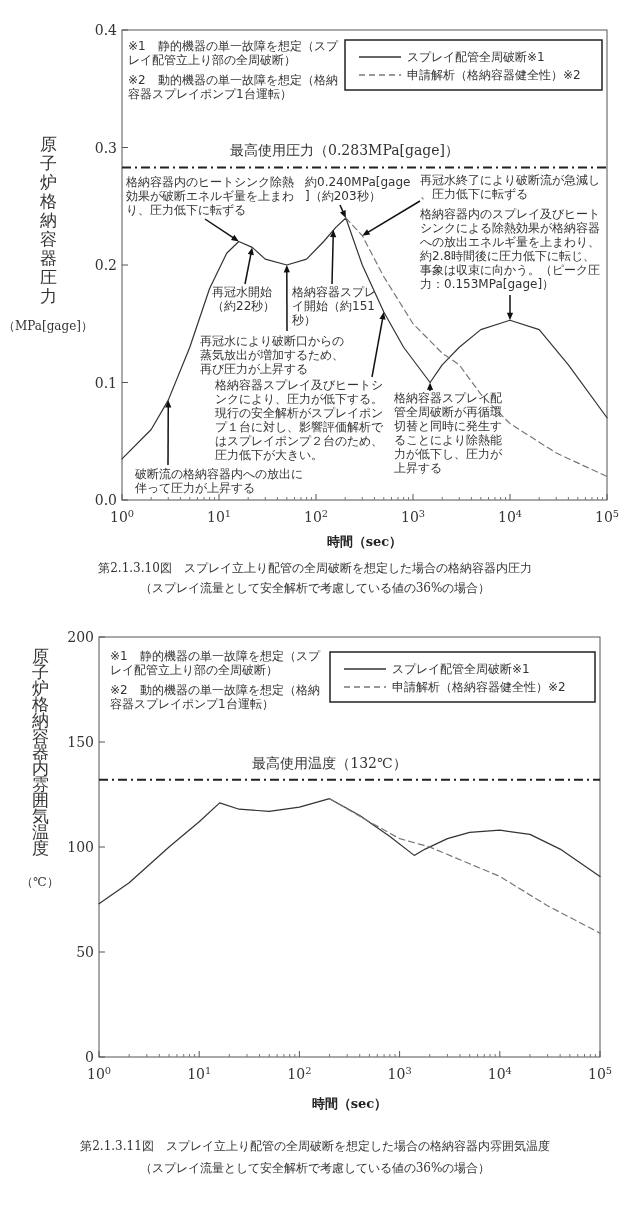 The height and width of the screenshot is (1218, 630). What do you see at coordinates (315, 568) in the screenshot?
I see `text: 第2.1.3.10図 スプレイ立上り配管の全周破断を想定した場合の格納容器内圧力` at bounding box center [315, 568].